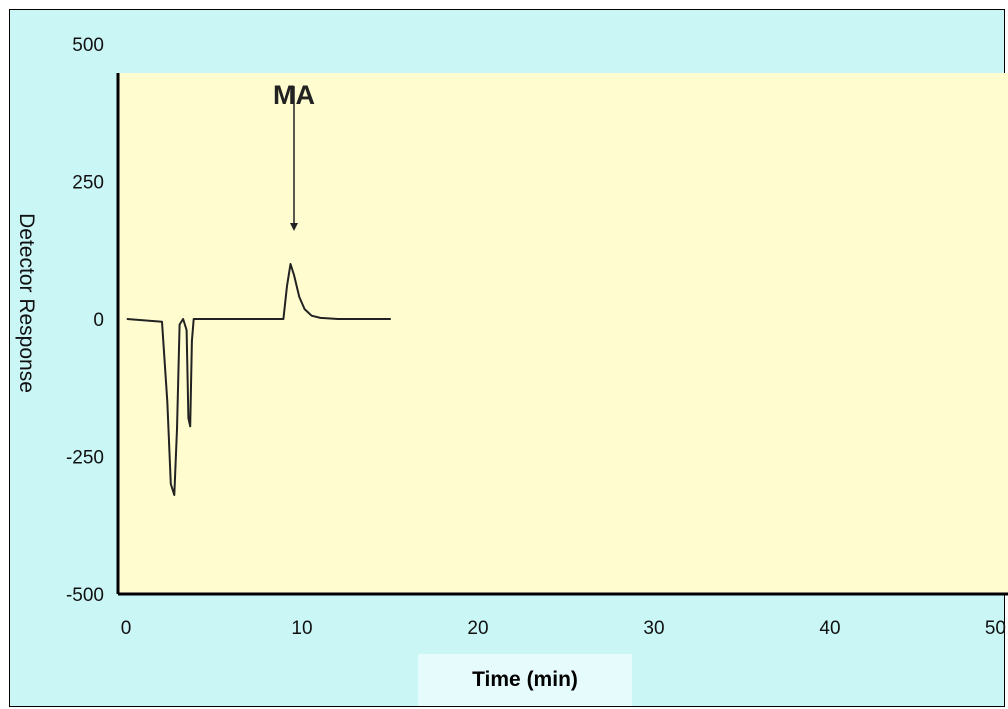 The width and height of the screenshot is (1008, 709). Describe the element at coordinates (995, 628) in the screenshot. I see `x-tick-label: 50` at that location.